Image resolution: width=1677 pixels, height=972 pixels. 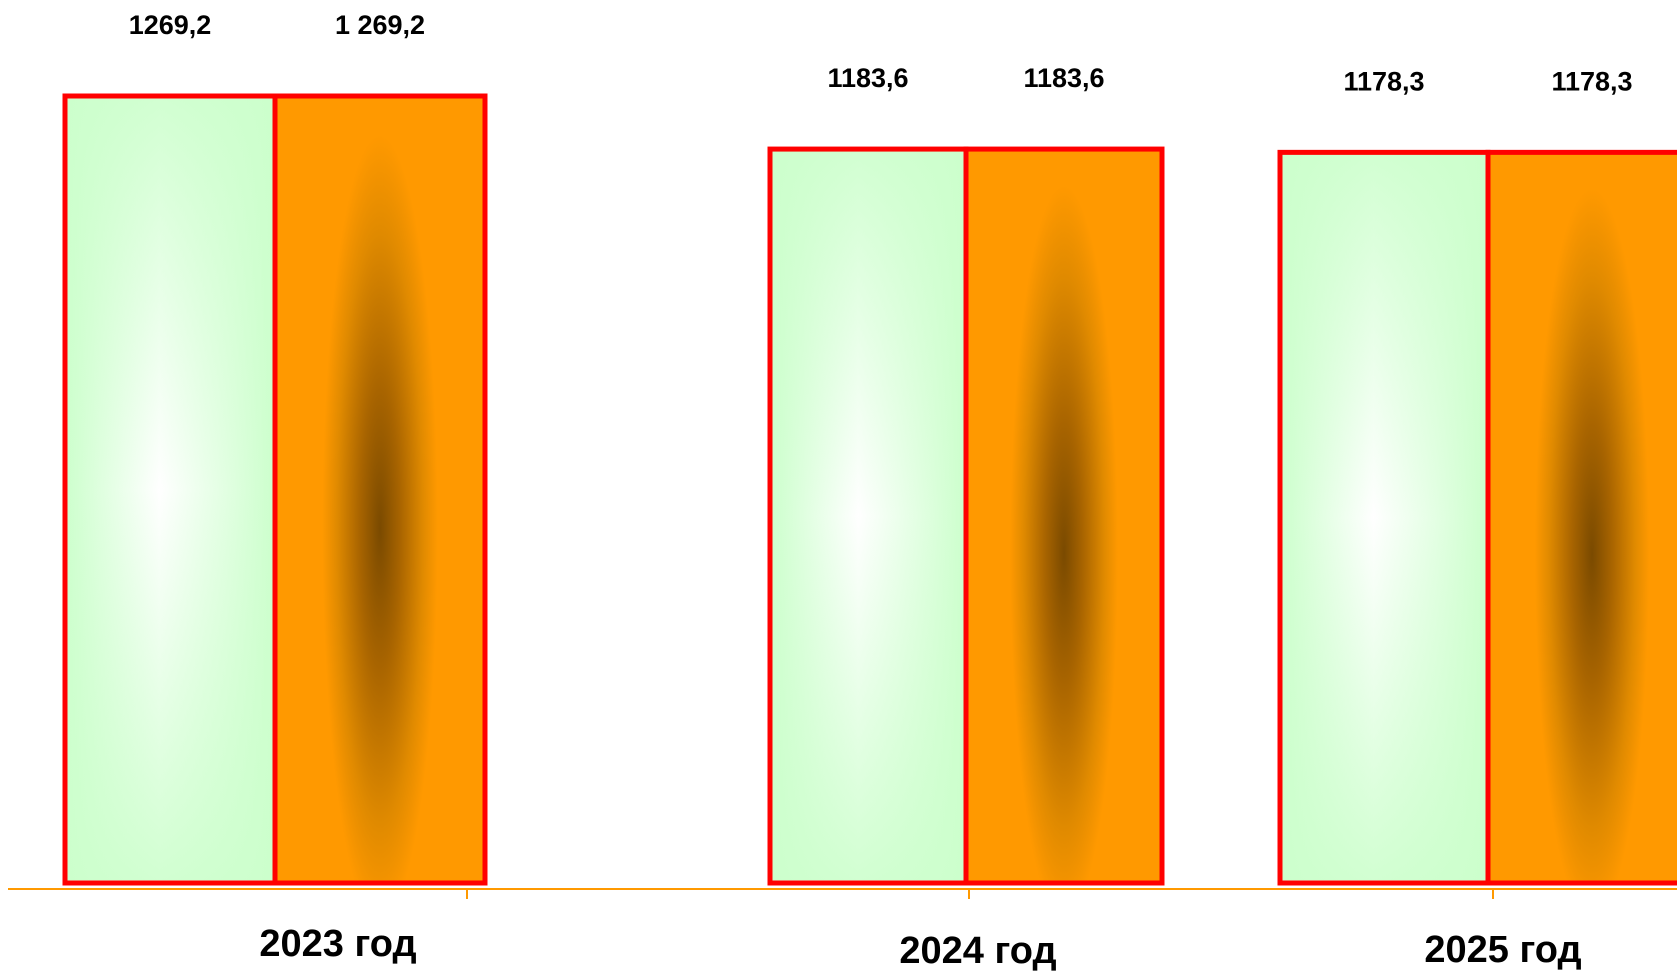 What do you see at coordinates (337, 944) in the screenshot?
I see `category-label-1: 2023 год` at bounding box center [337, 944].